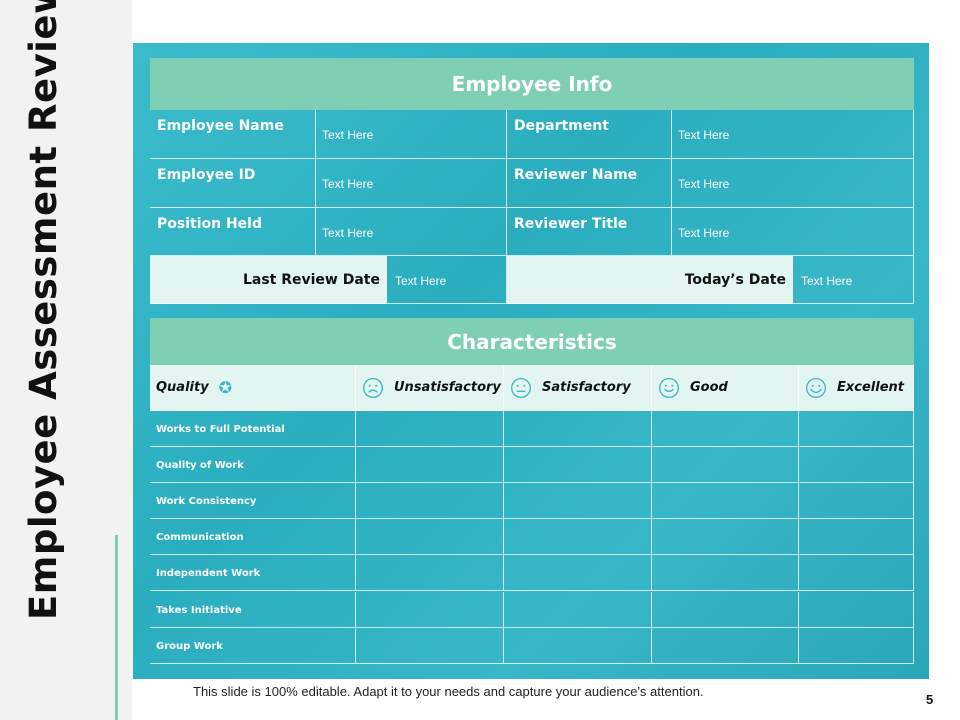  I want to click on rating-header-satisfactory: Satisfactory, so click(578, 388).